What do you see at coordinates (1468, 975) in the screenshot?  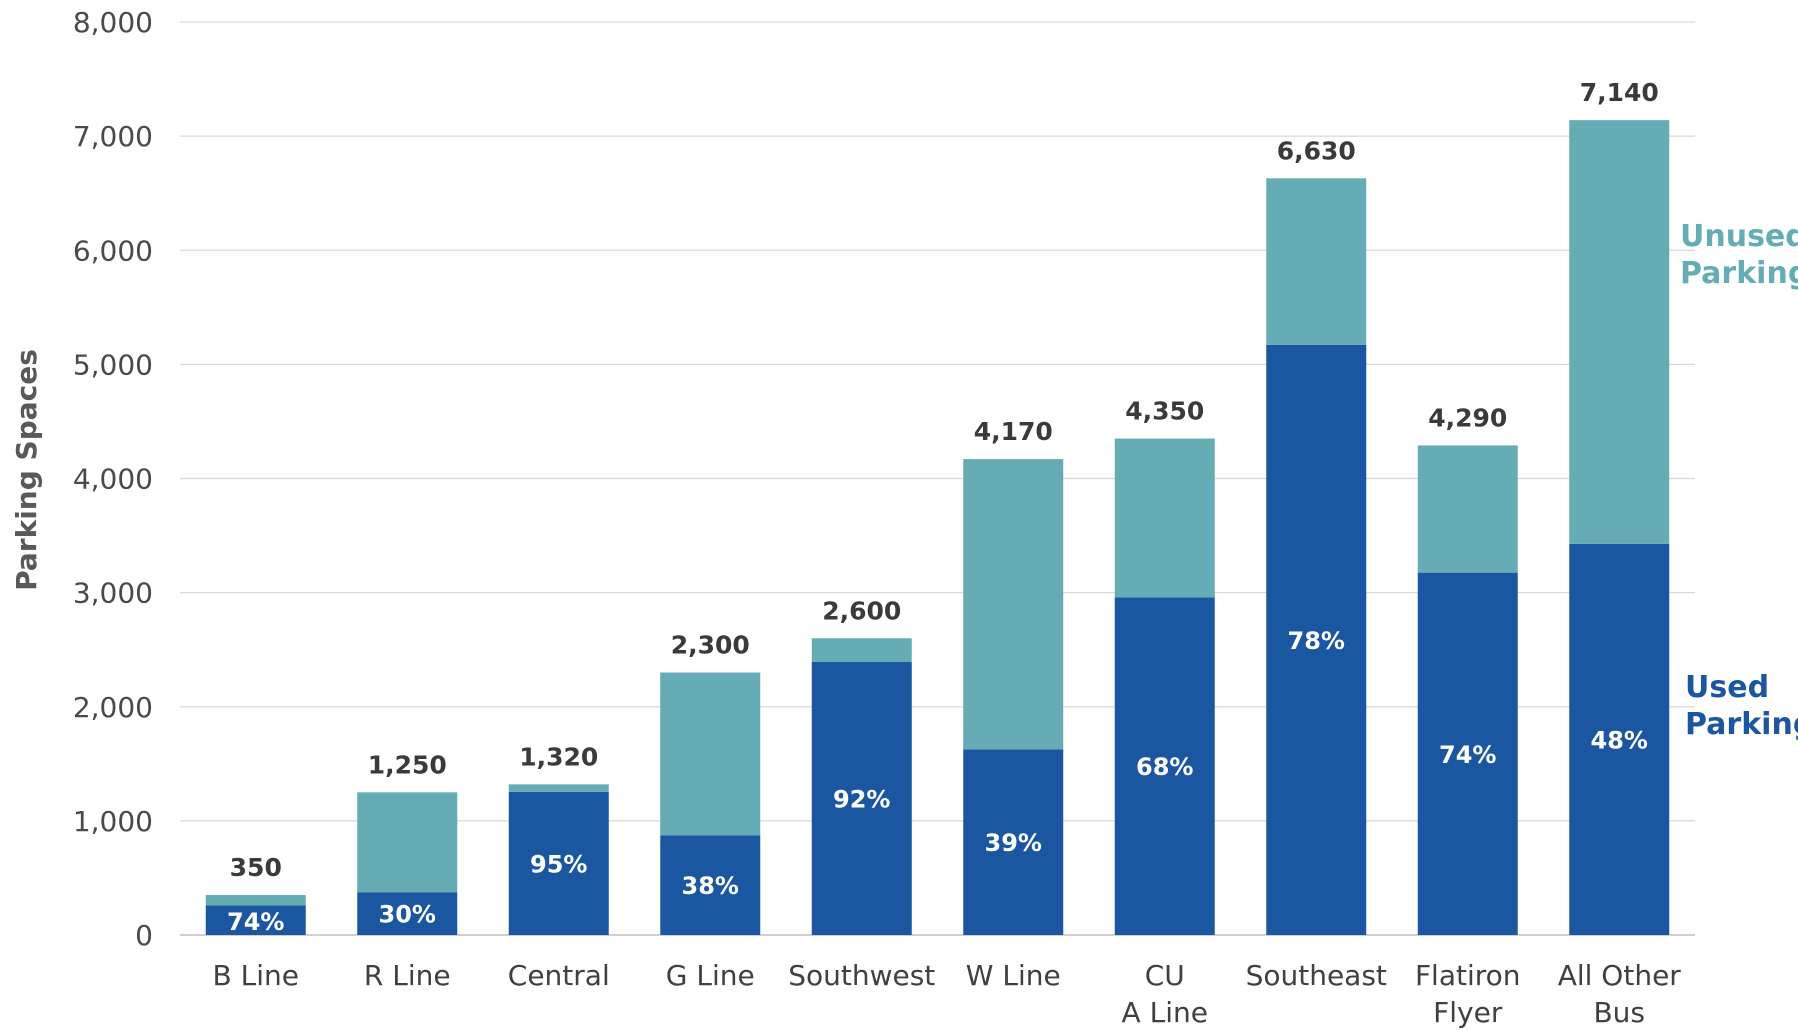 I see `x-category-label: Flatiron` at bounding box center [1468, 975].